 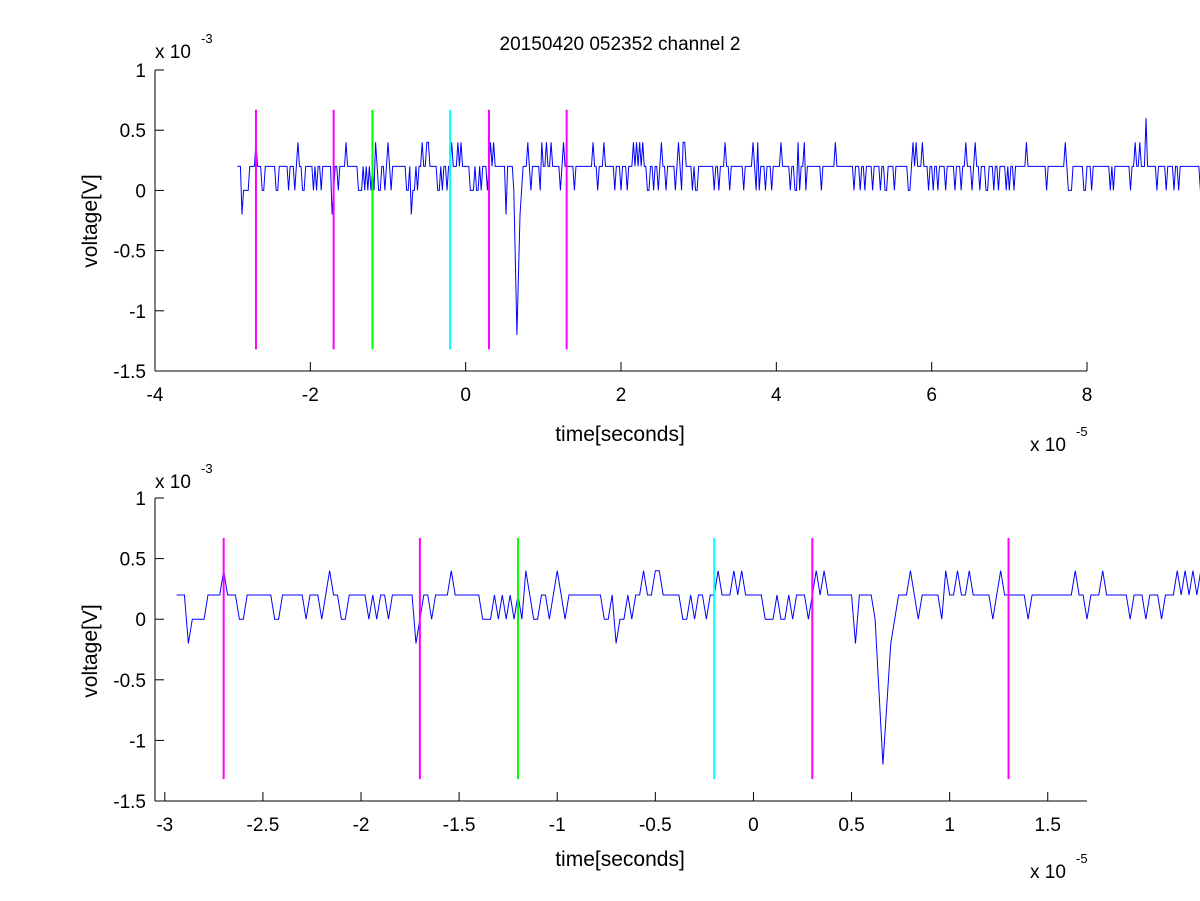 I want to click on chart-1-x-multiplier-exp: -5, so click(x=1082, y=431).